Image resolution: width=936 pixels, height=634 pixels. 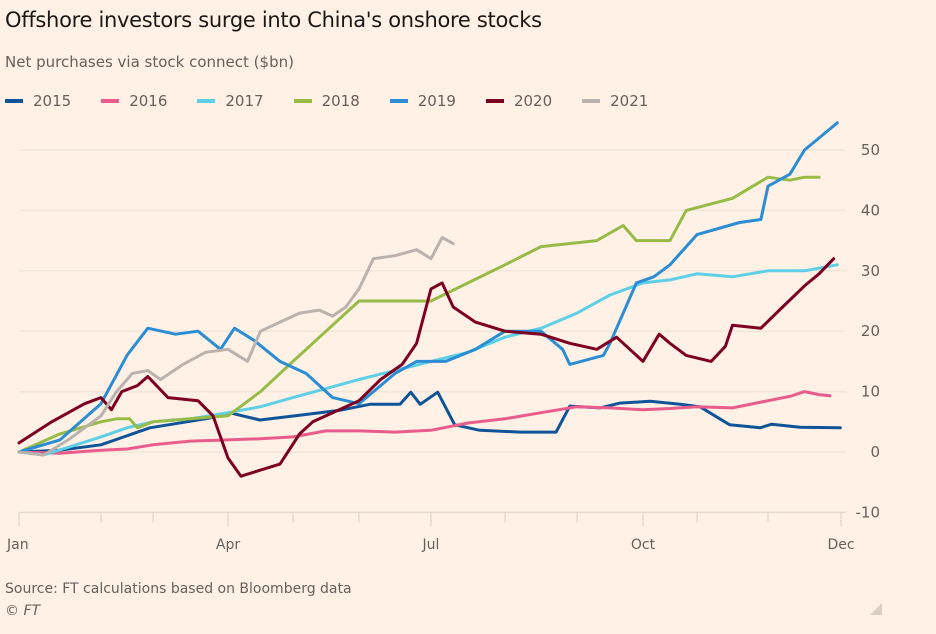 I want to click on x-tick-label: Apr, so click(x=228, y=545).